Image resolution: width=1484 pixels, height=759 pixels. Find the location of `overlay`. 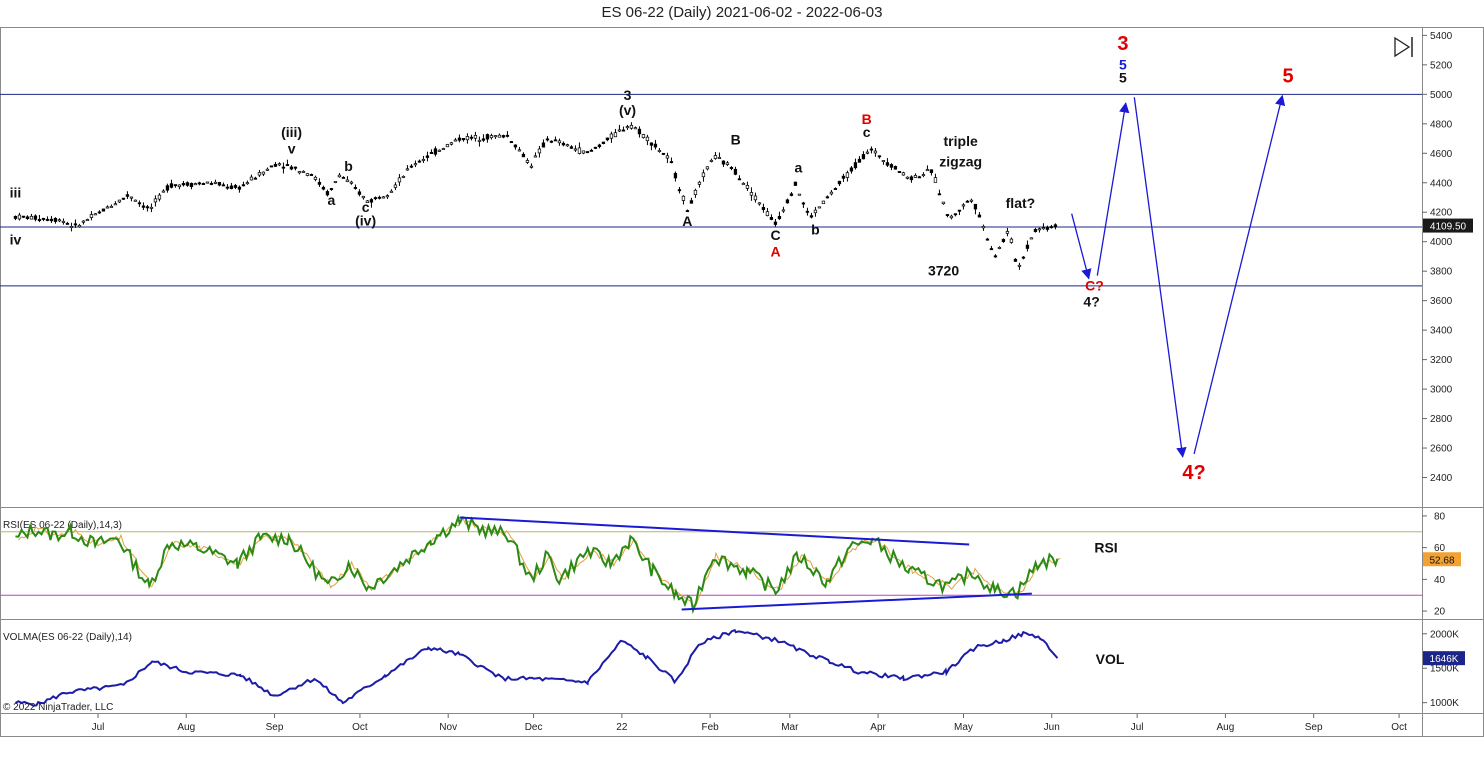

overlay is located at coordinates (1403, 47).